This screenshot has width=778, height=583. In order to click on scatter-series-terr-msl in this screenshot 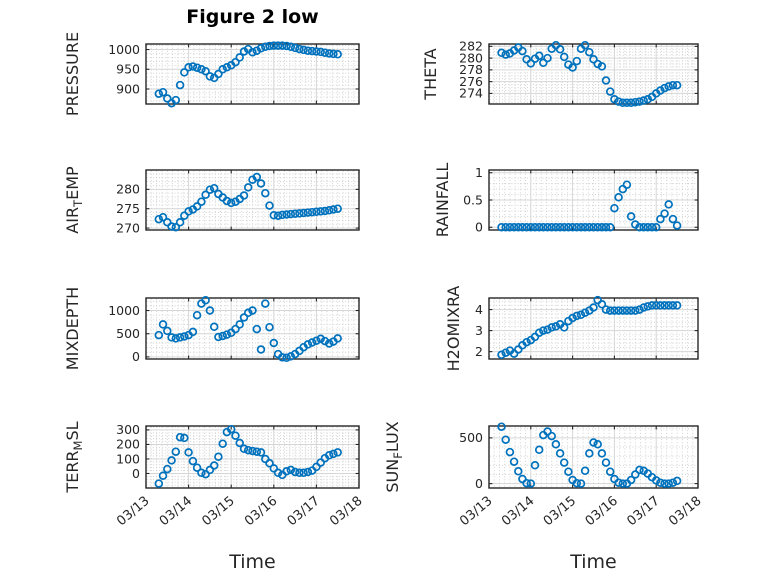, I will do `click(248, 456)`.